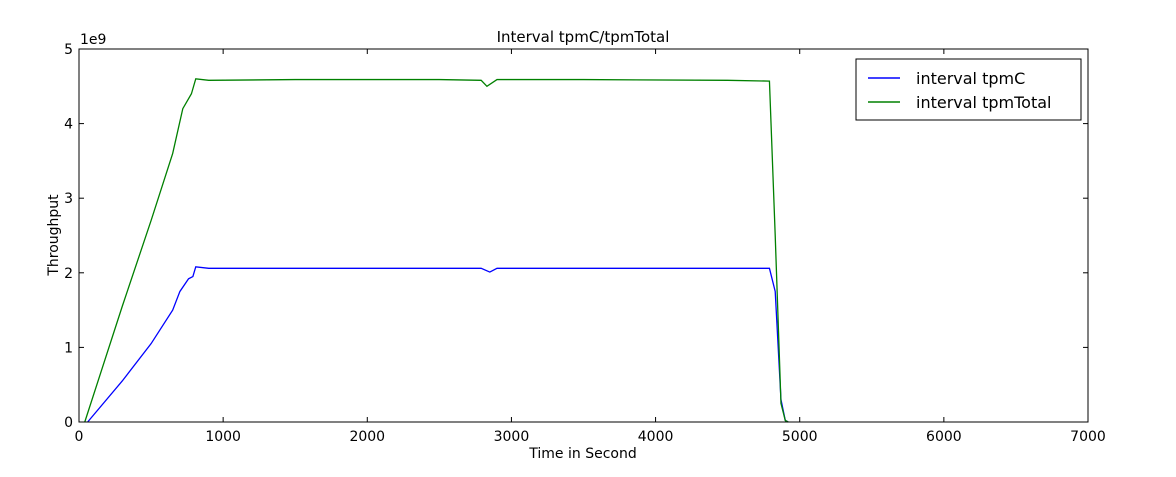 Image resolution: width=1176 pixels, height=477 pixels. What do you see at coordinates (54, 235) in the screenshot?
I see `y-axis-label: Throughput` at bounding box center [54, 235].